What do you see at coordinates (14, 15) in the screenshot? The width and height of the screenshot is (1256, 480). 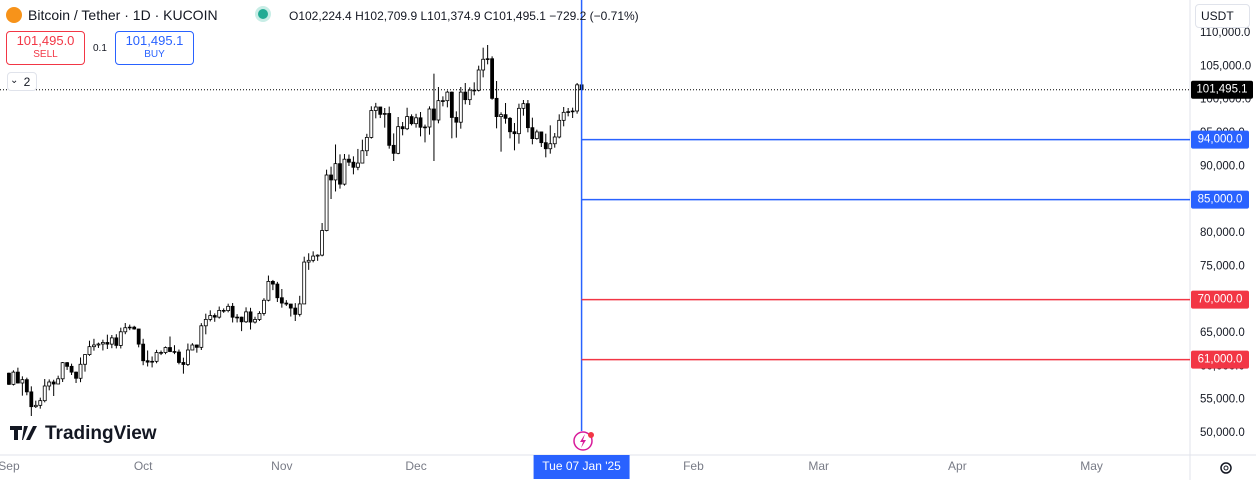 I see `coin-icon` at bounding box center [14, 15].